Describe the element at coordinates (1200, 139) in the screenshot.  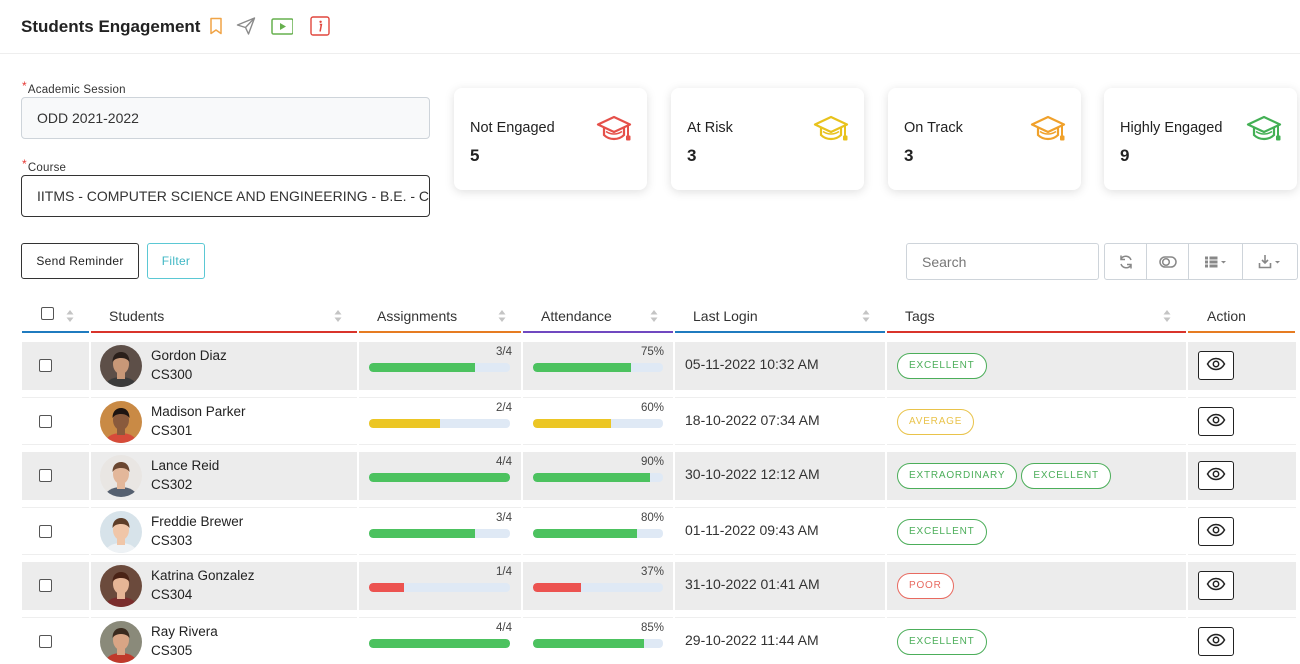
I see `highly-engaged-card: Highly Engaged 9` at that location.